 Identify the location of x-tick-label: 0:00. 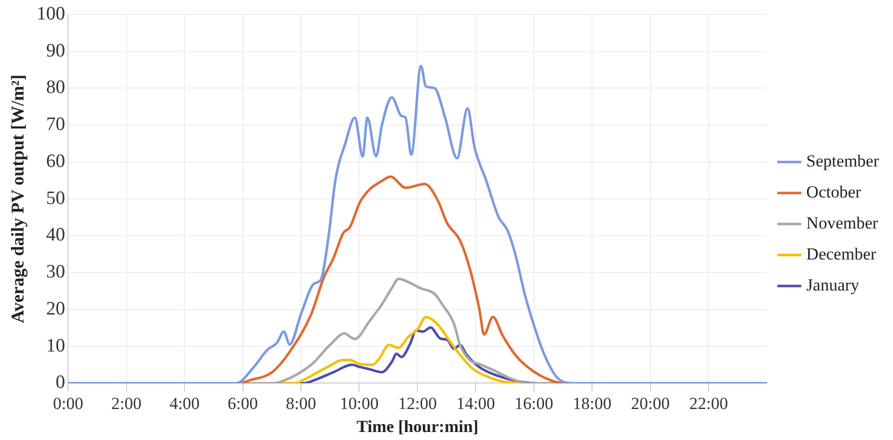
(68, 403).